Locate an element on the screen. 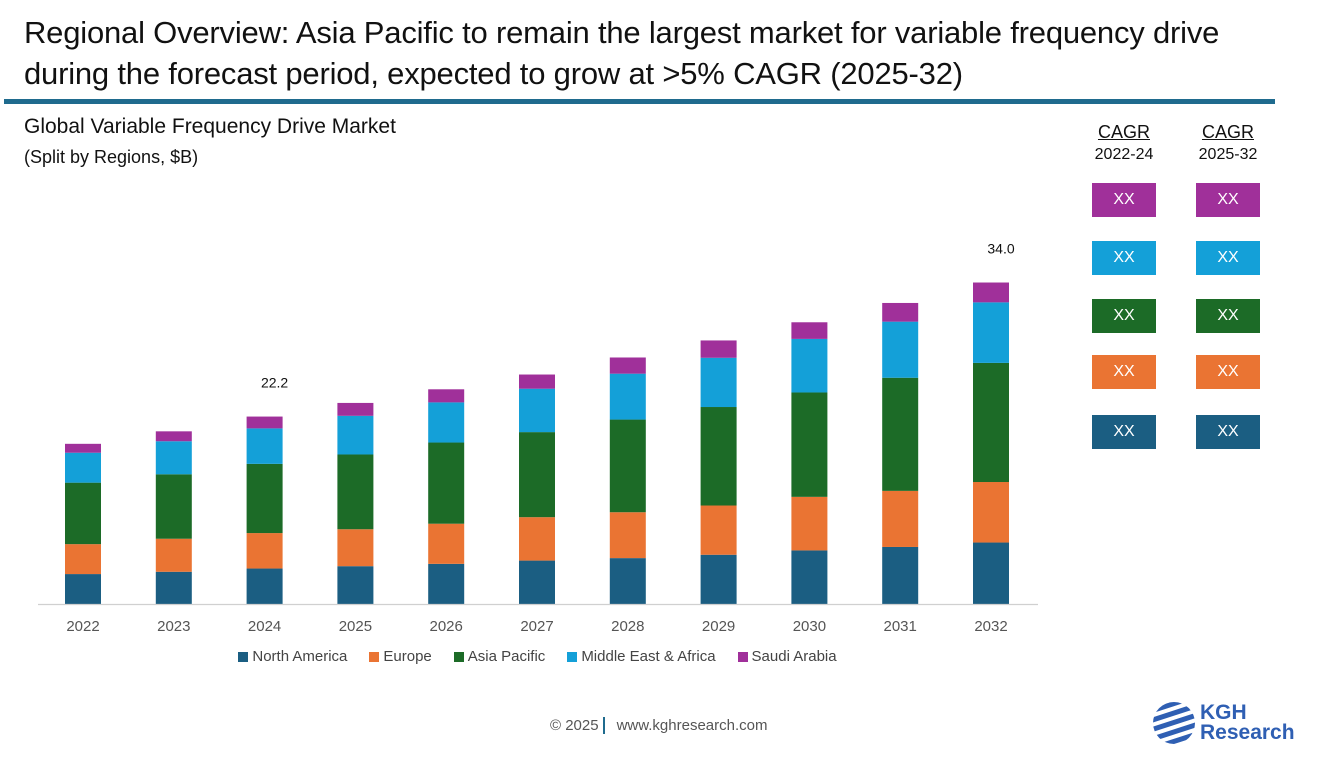 This screenshot has width=1327, height=775. footer-divider is located at coordinates (603, 725).